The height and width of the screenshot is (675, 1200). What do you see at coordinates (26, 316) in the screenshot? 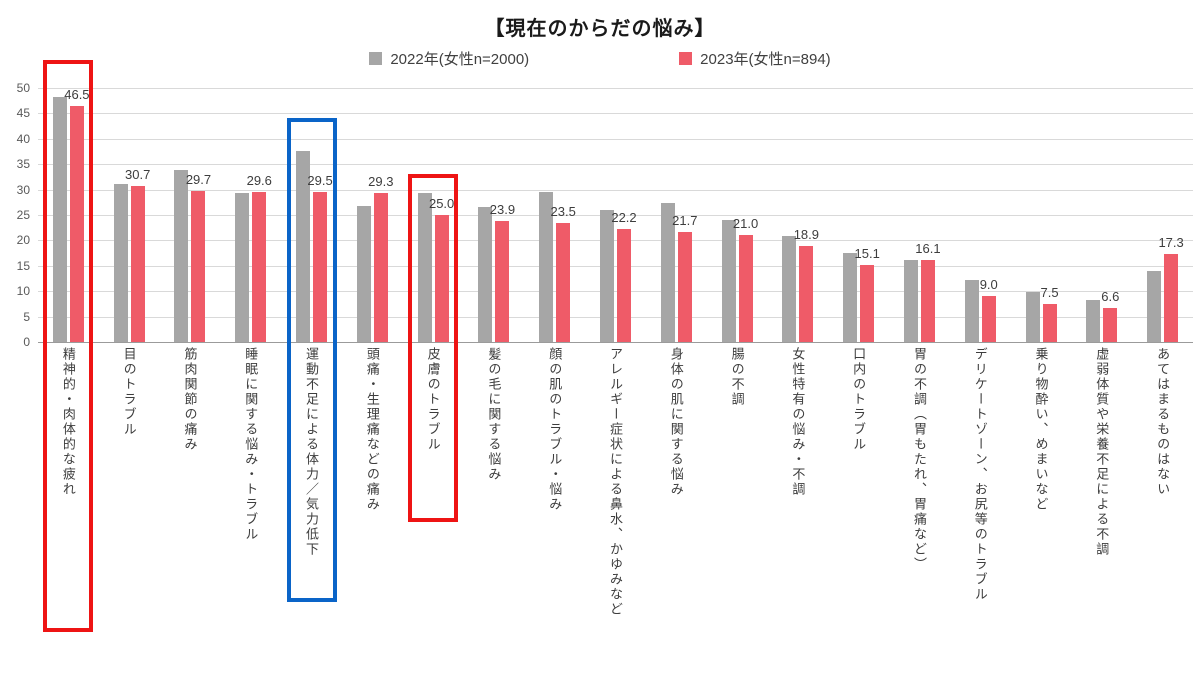
I see `y-axis-tick-label: 5` at bounding box center [26, 316].